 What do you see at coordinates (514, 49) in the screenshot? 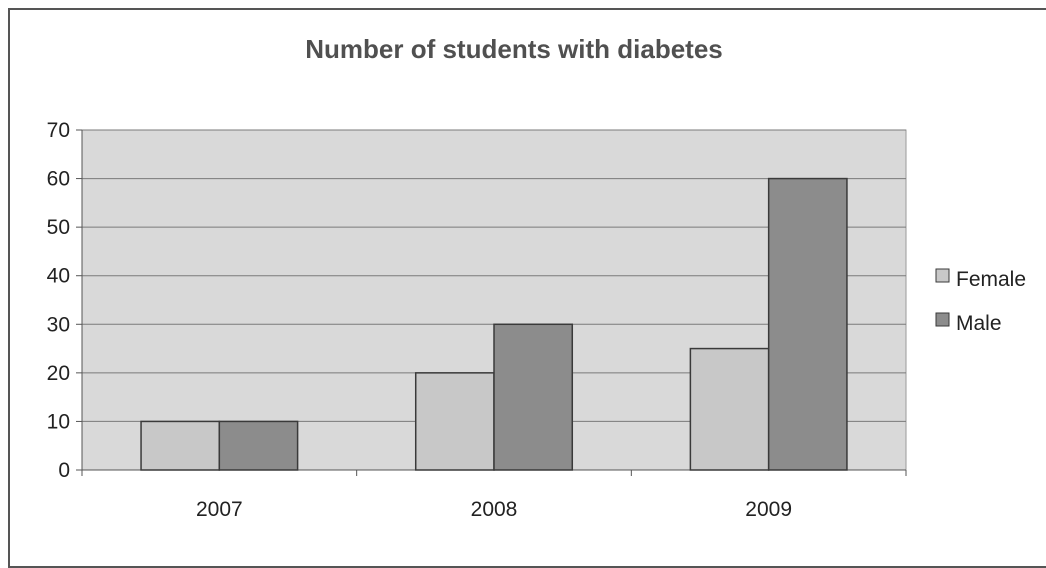
I see `chart-title: Number of students with diabetes` at bounding box center [514, 49].